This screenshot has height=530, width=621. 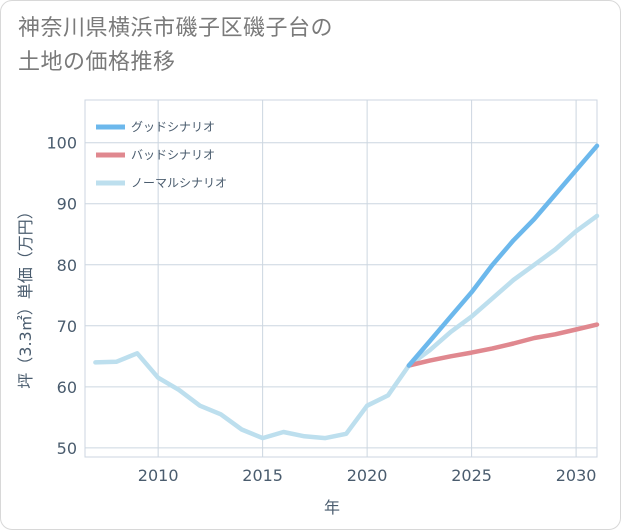 I want to click on y-axis-title: 坪（3.3㎡）単価（万円）, so click(x=25, y=295).